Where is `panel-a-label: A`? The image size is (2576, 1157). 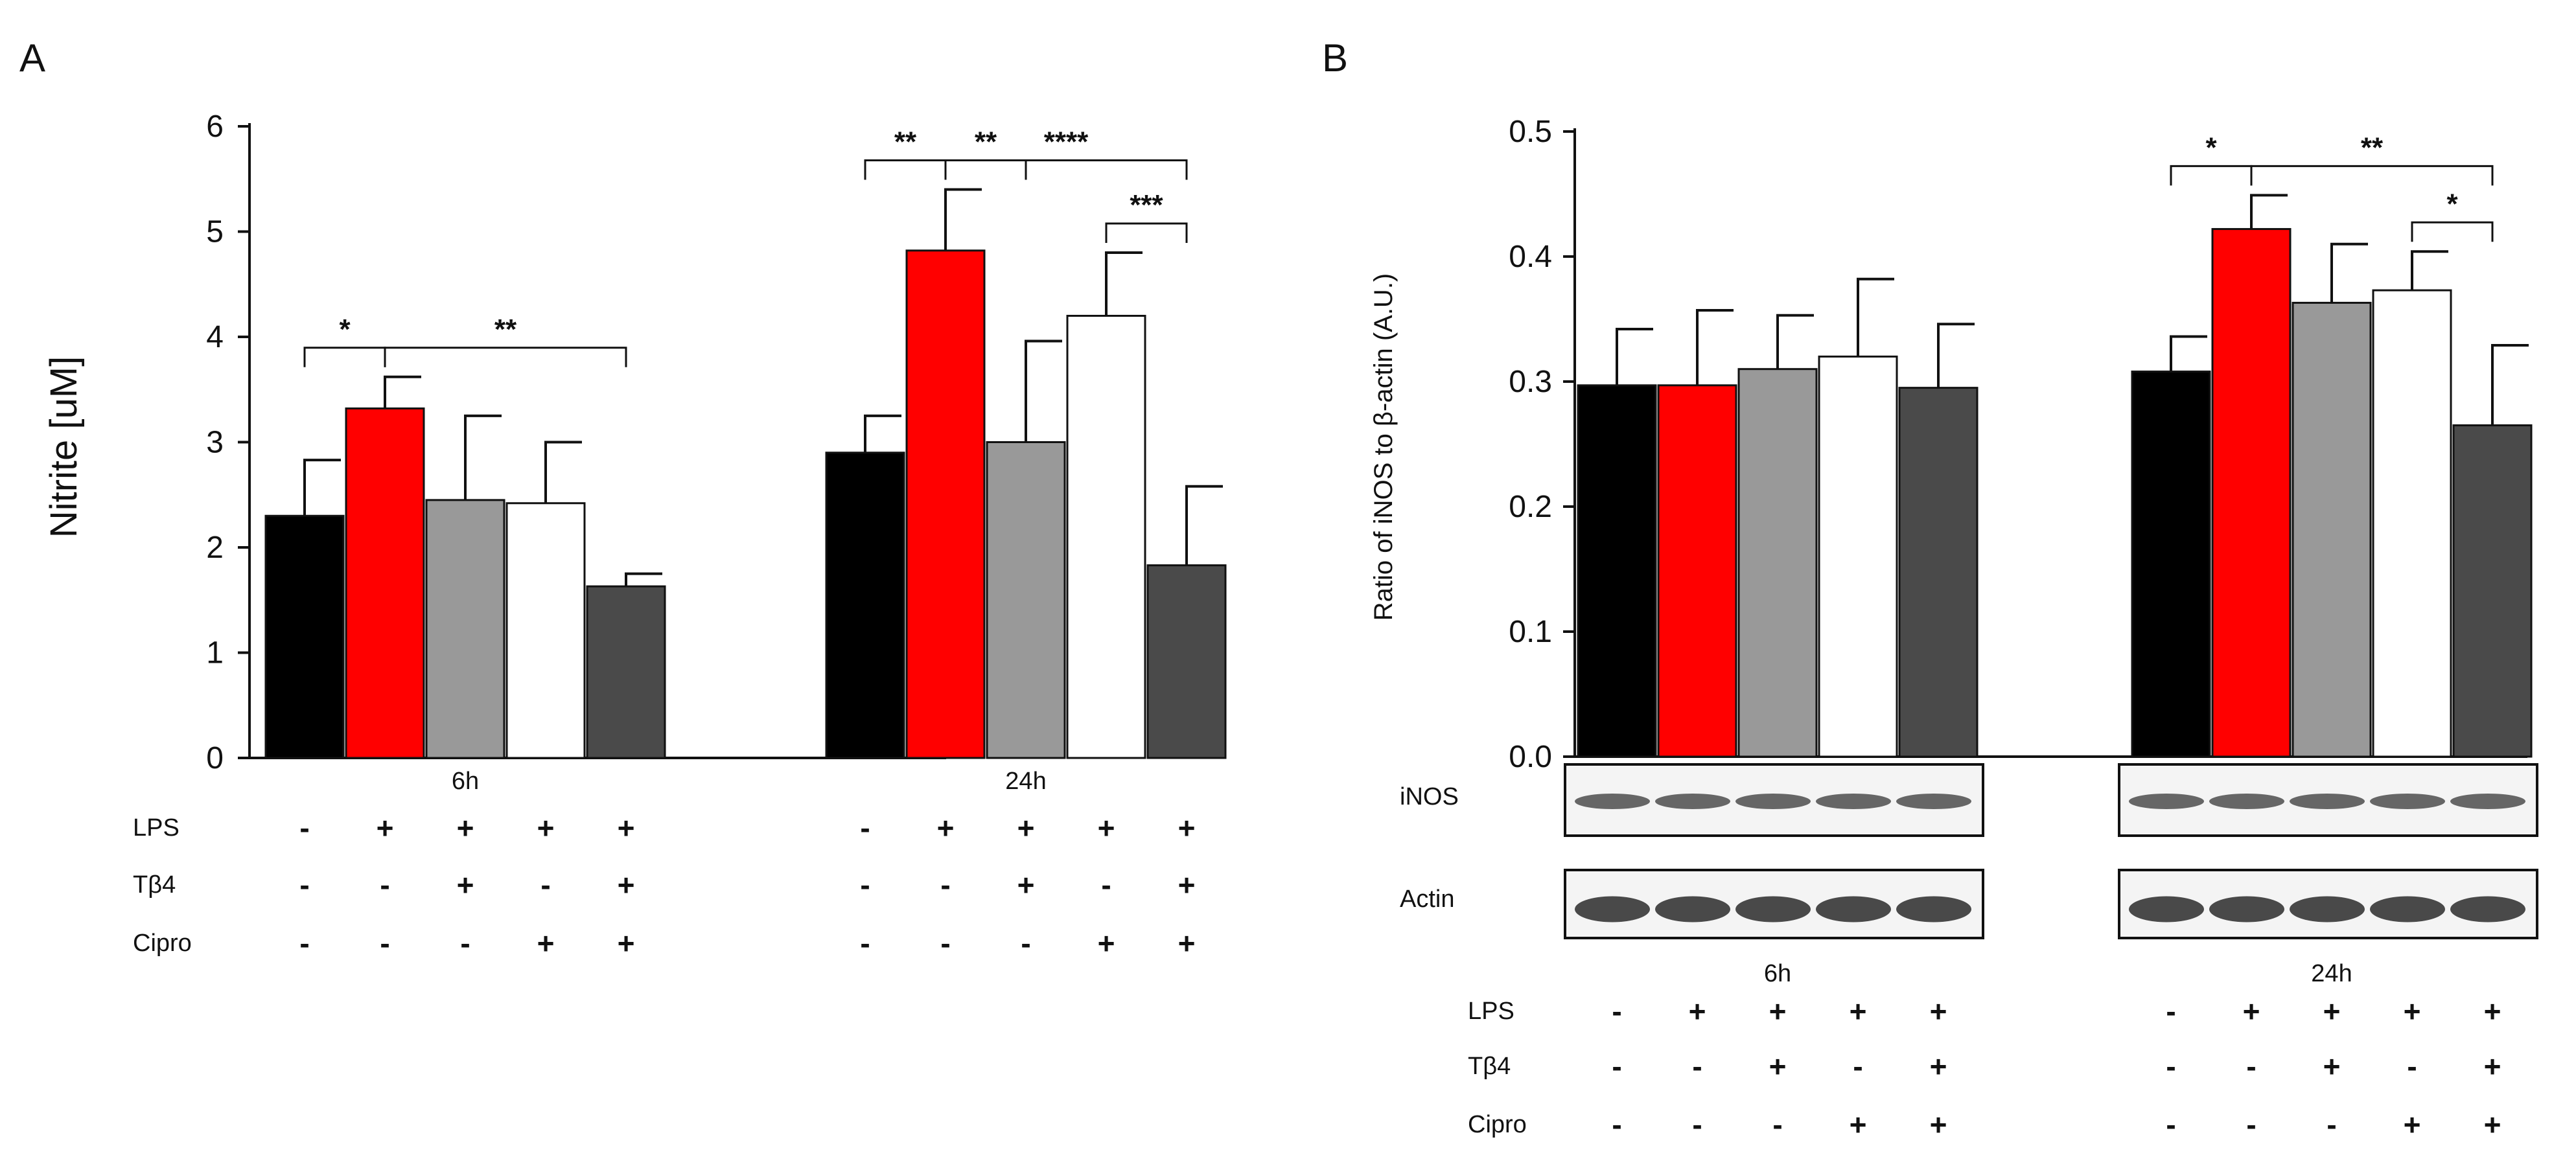
panel-a-label: A is located at coordinates (32, 58).